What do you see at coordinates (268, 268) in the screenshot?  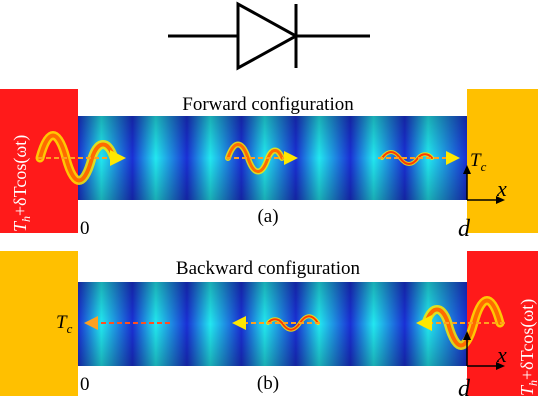 I see `panel-title: Backward configuration` at bounding box center [268, 268].